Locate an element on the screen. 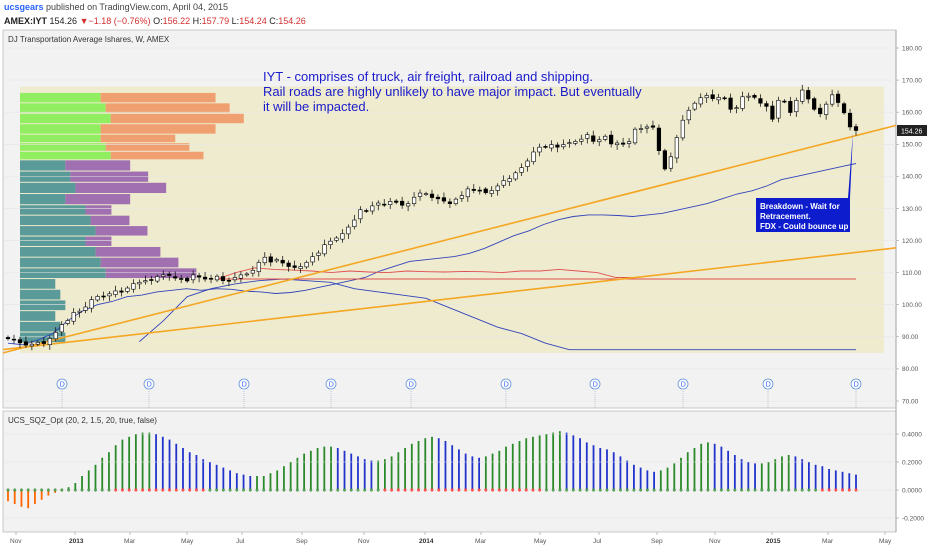 This screenshot has width=932, height=550. close-label: C: is located at coordinates (274, 21).